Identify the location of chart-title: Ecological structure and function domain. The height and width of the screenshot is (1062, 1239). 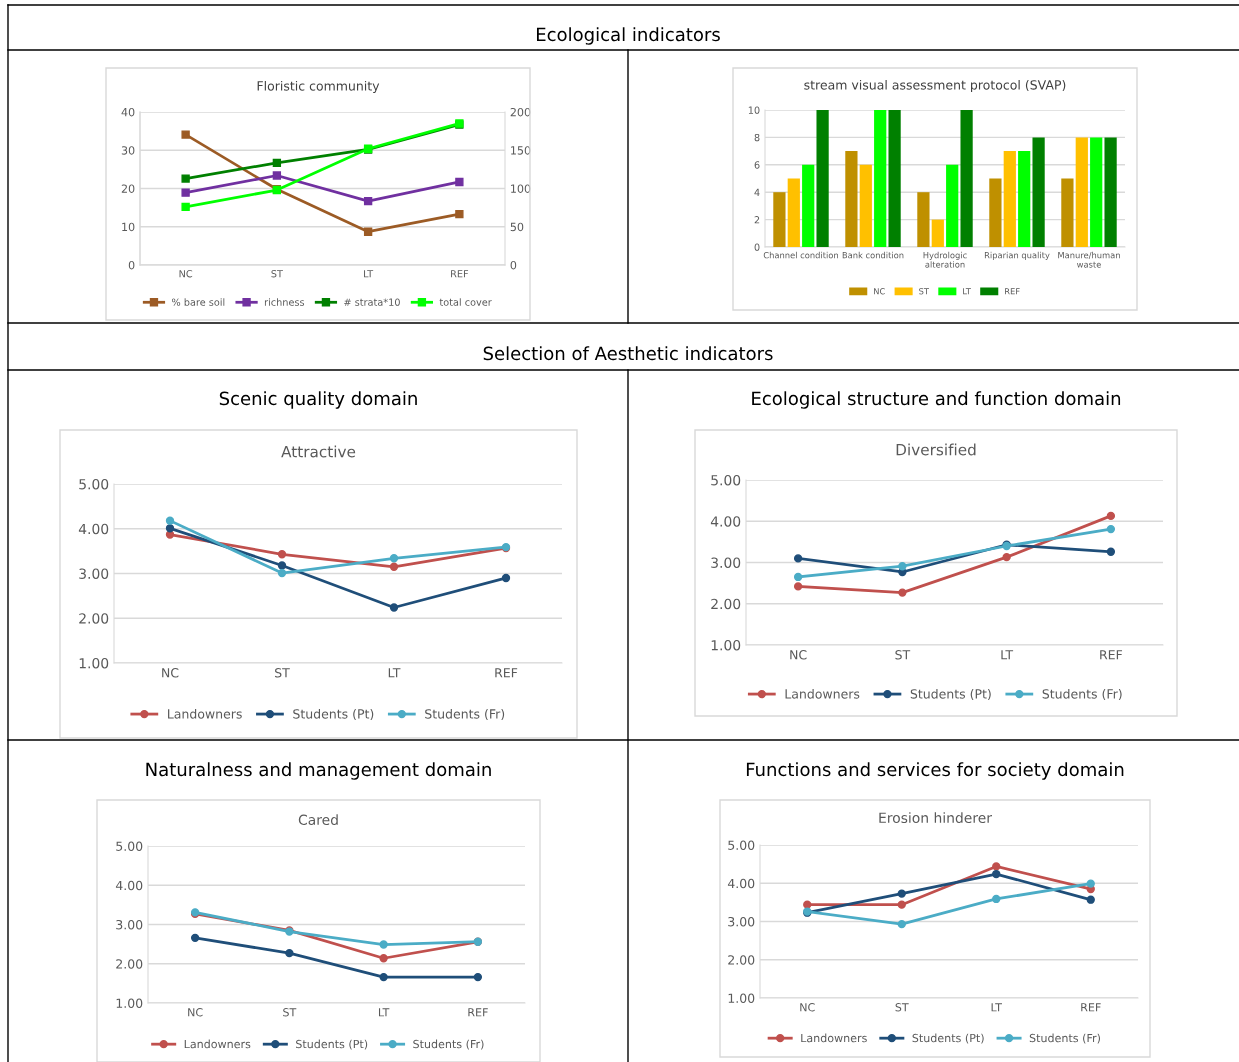
(936, 400).